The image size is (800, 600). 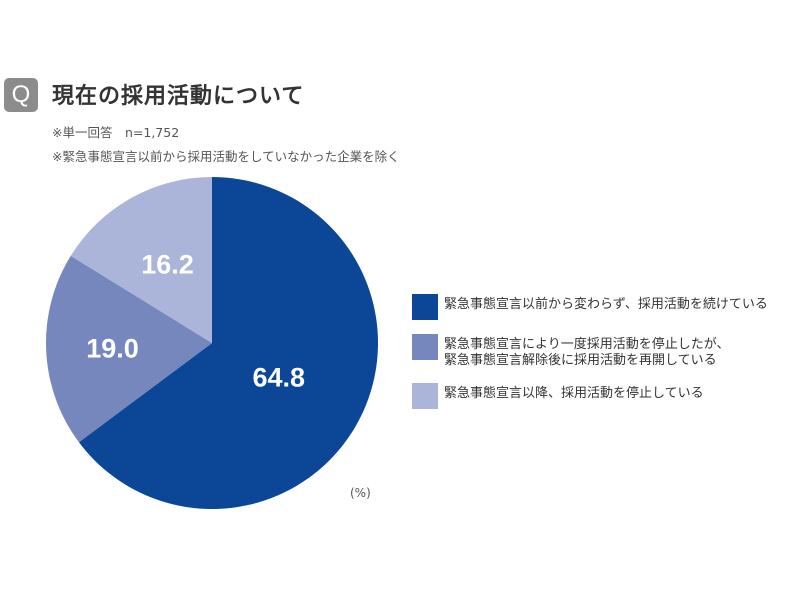 What do you see at coordinates (606, 304) in the screenshot?
I see `legend-label: 緊急事態宣言以前から変わらず、採用活動を続けている` at bounding box center [606, 304].